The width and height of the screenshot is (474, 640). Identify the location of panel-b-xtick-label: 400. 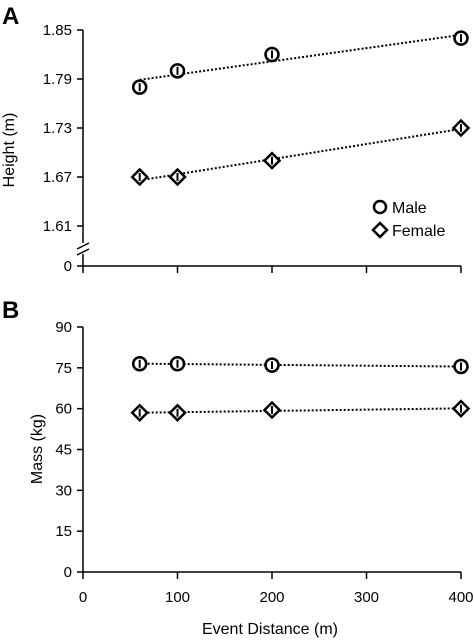
(460, 597).